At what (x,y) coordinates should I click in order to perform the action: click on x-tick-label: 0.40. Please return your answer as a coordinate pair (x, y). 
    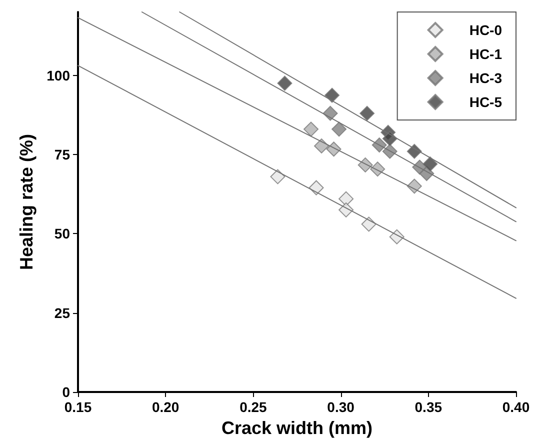
    Looking at the image, I should click on (516, 407).